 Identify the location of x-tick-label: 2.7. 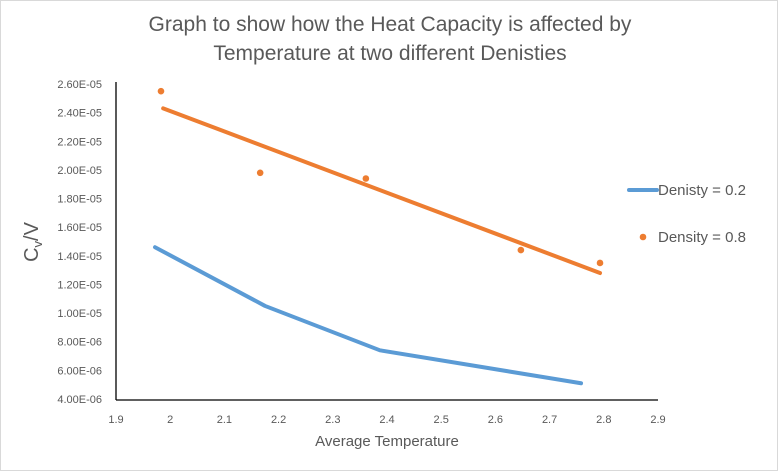
(549, 420).